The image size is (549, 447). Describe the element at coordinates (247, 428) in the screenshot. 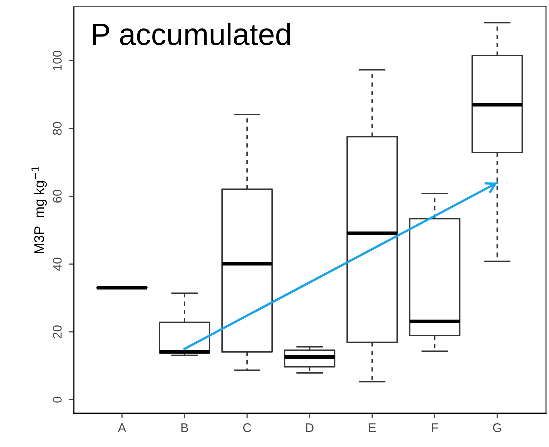

I see `x-tick-label: C` at that location.